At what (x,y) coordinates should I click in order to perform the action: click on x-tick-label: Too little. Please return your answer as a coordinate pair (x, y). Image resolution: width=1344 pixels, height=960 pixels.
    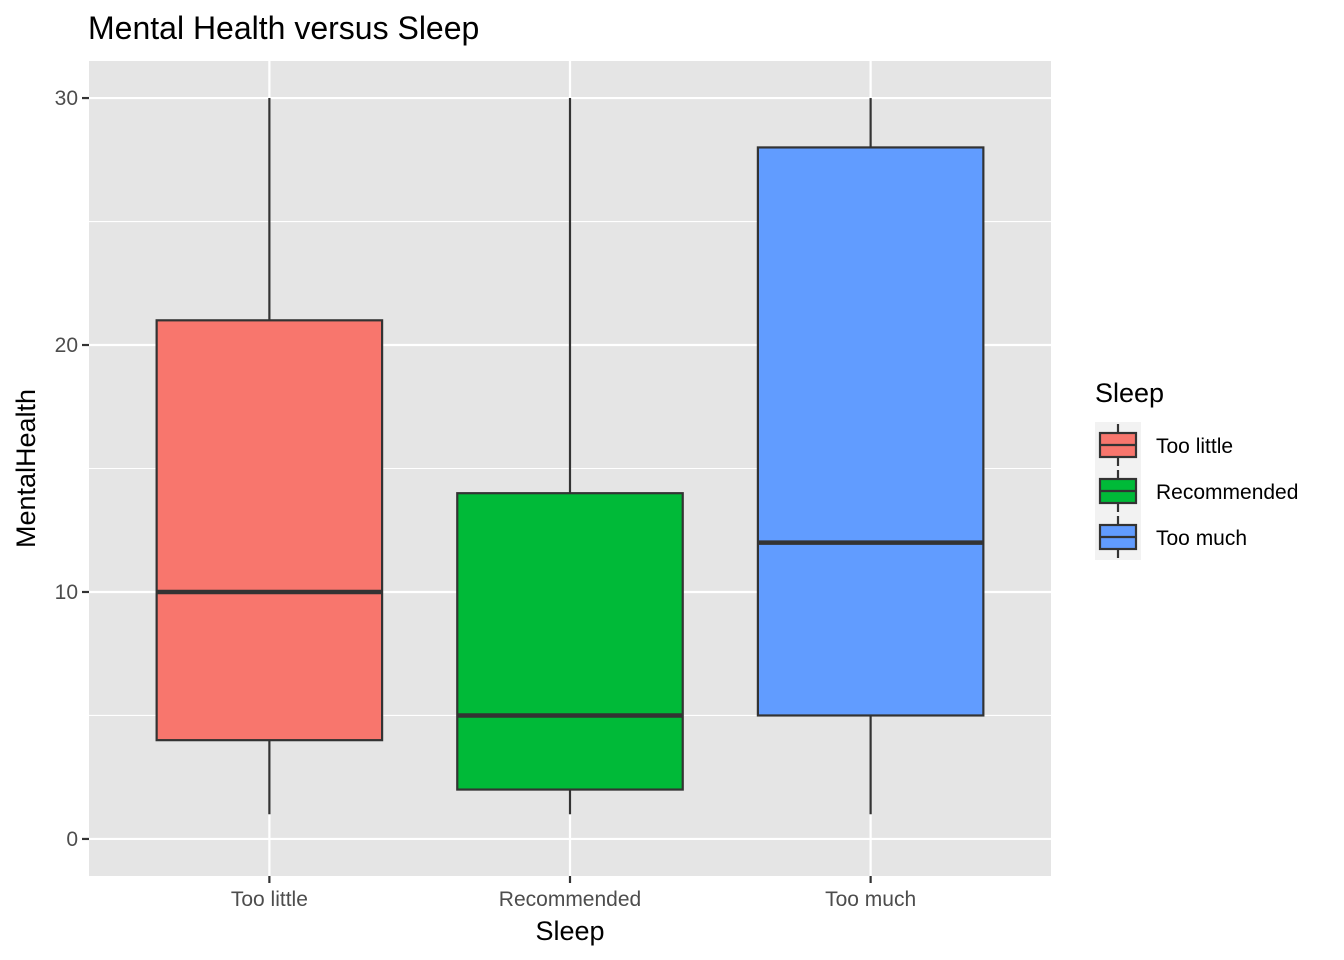
    Looking at the image, I should click on (269, 899).